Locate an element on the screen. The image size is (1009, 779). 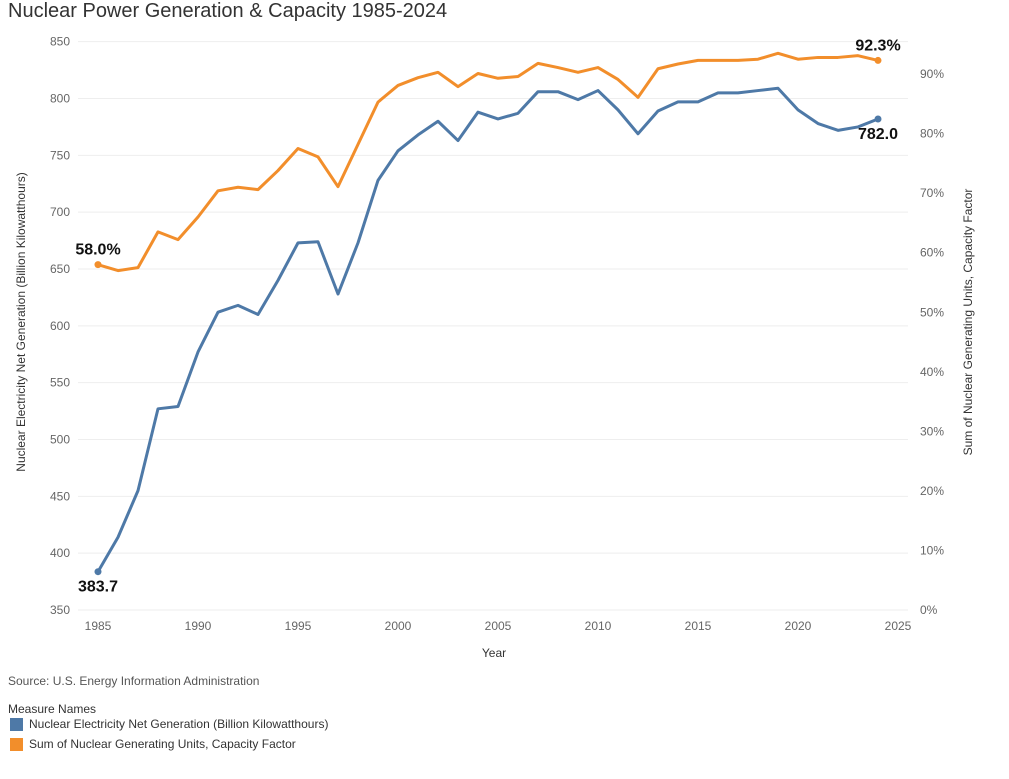
y-right-tick-label: 40% is located at coordinates (932, 372).